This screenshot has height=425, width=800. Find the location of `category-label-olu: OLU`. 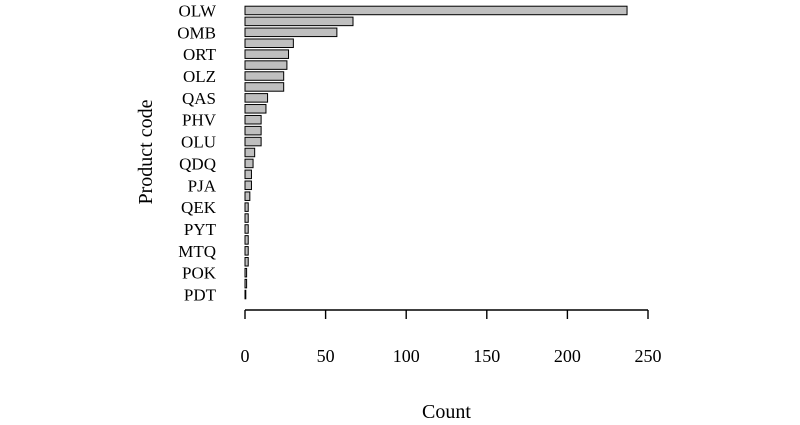

category-label-olu: OLU is located at coordinates (198, 142).